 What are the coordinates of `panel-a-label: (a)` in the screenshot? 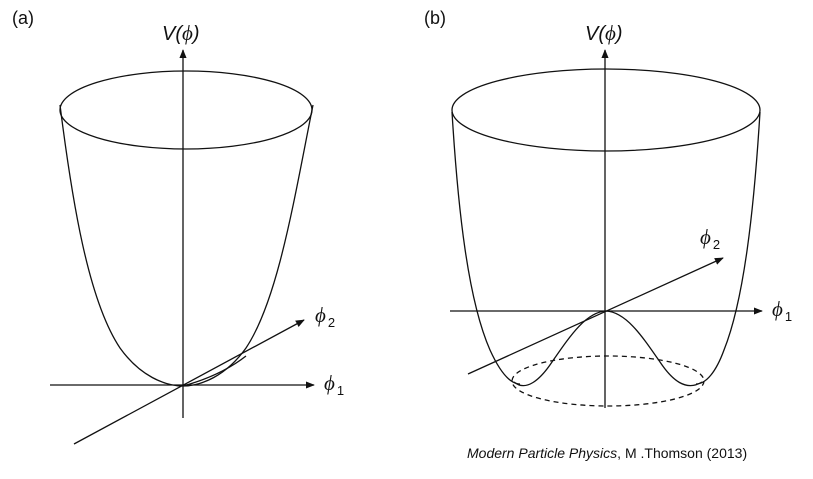 It's located at (23, 18).